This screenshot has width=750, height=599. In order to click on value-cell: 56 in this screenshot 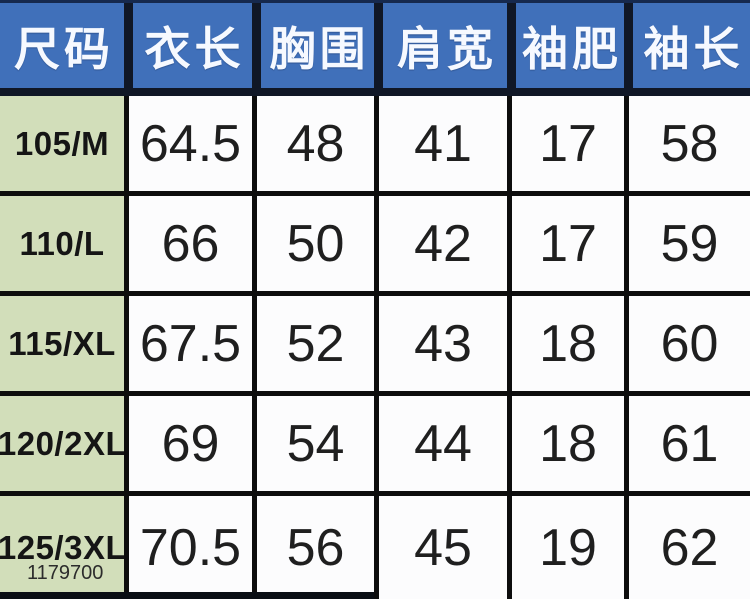, I will do `click(313, 547)`.